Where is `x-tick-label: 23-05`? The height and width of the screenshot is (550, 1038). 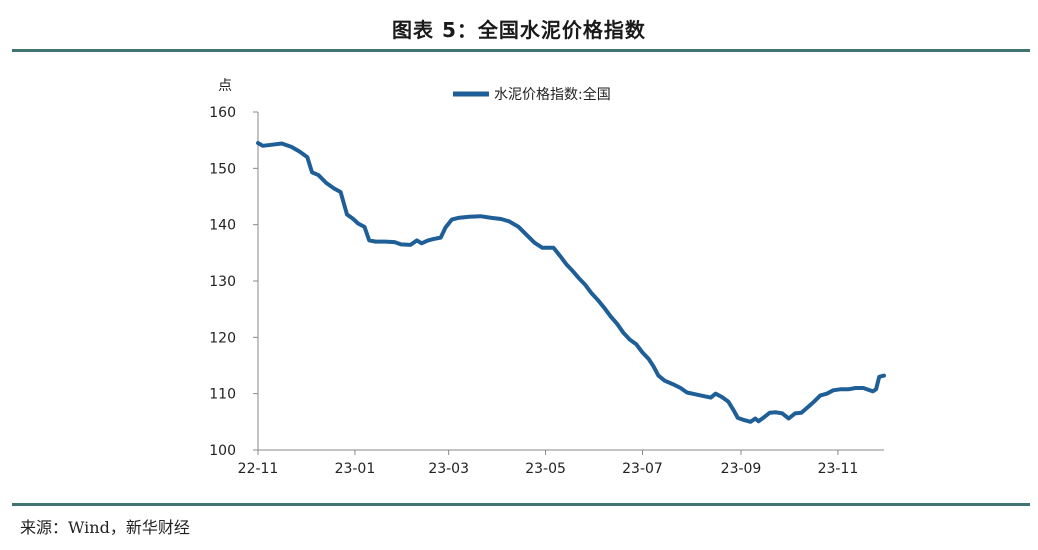 x-tick-label: 23-05 is located at coordinates (545, 469).